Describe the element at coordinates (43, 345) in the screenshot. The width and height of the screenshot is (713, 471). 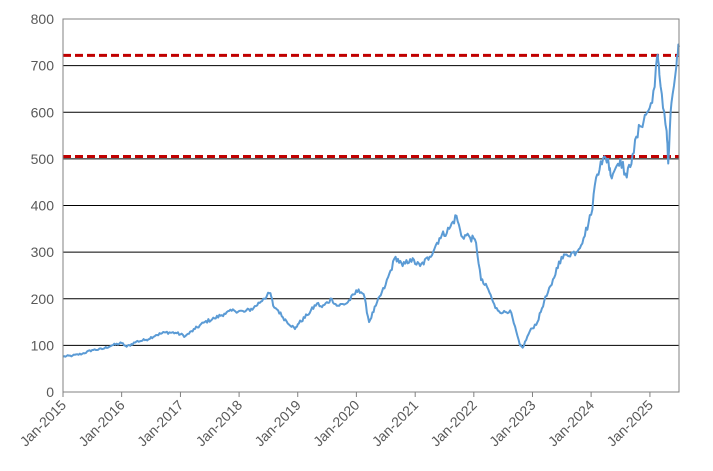
I see `y-tick-label: 100` at that location.